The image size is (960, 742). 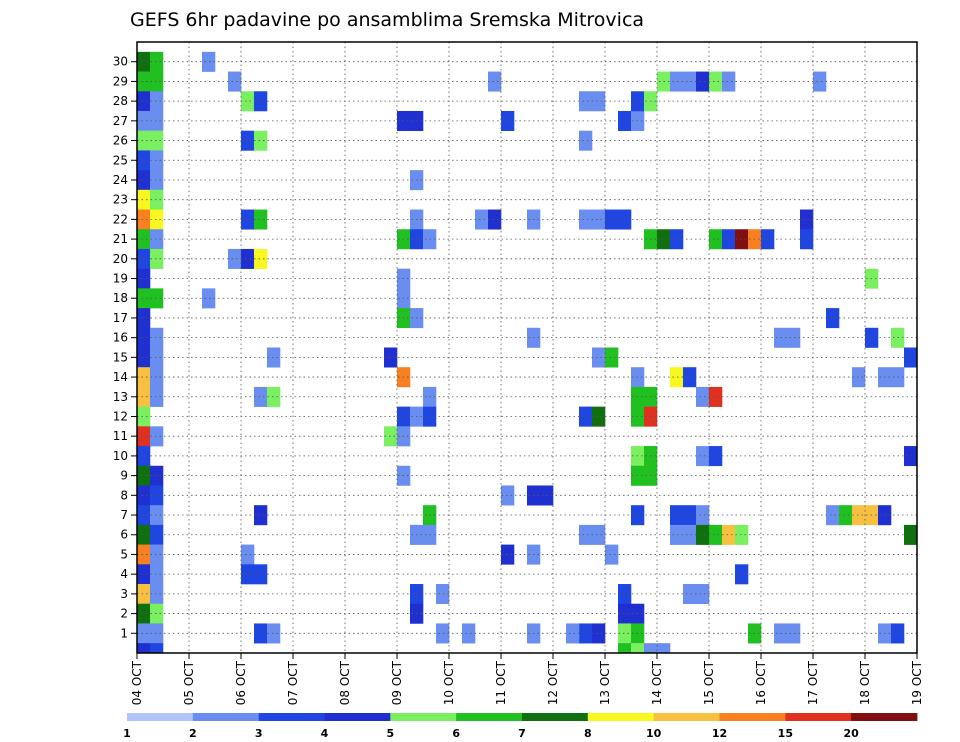 I want to click on y-tick-label: 13, so click(x=120, y=397).